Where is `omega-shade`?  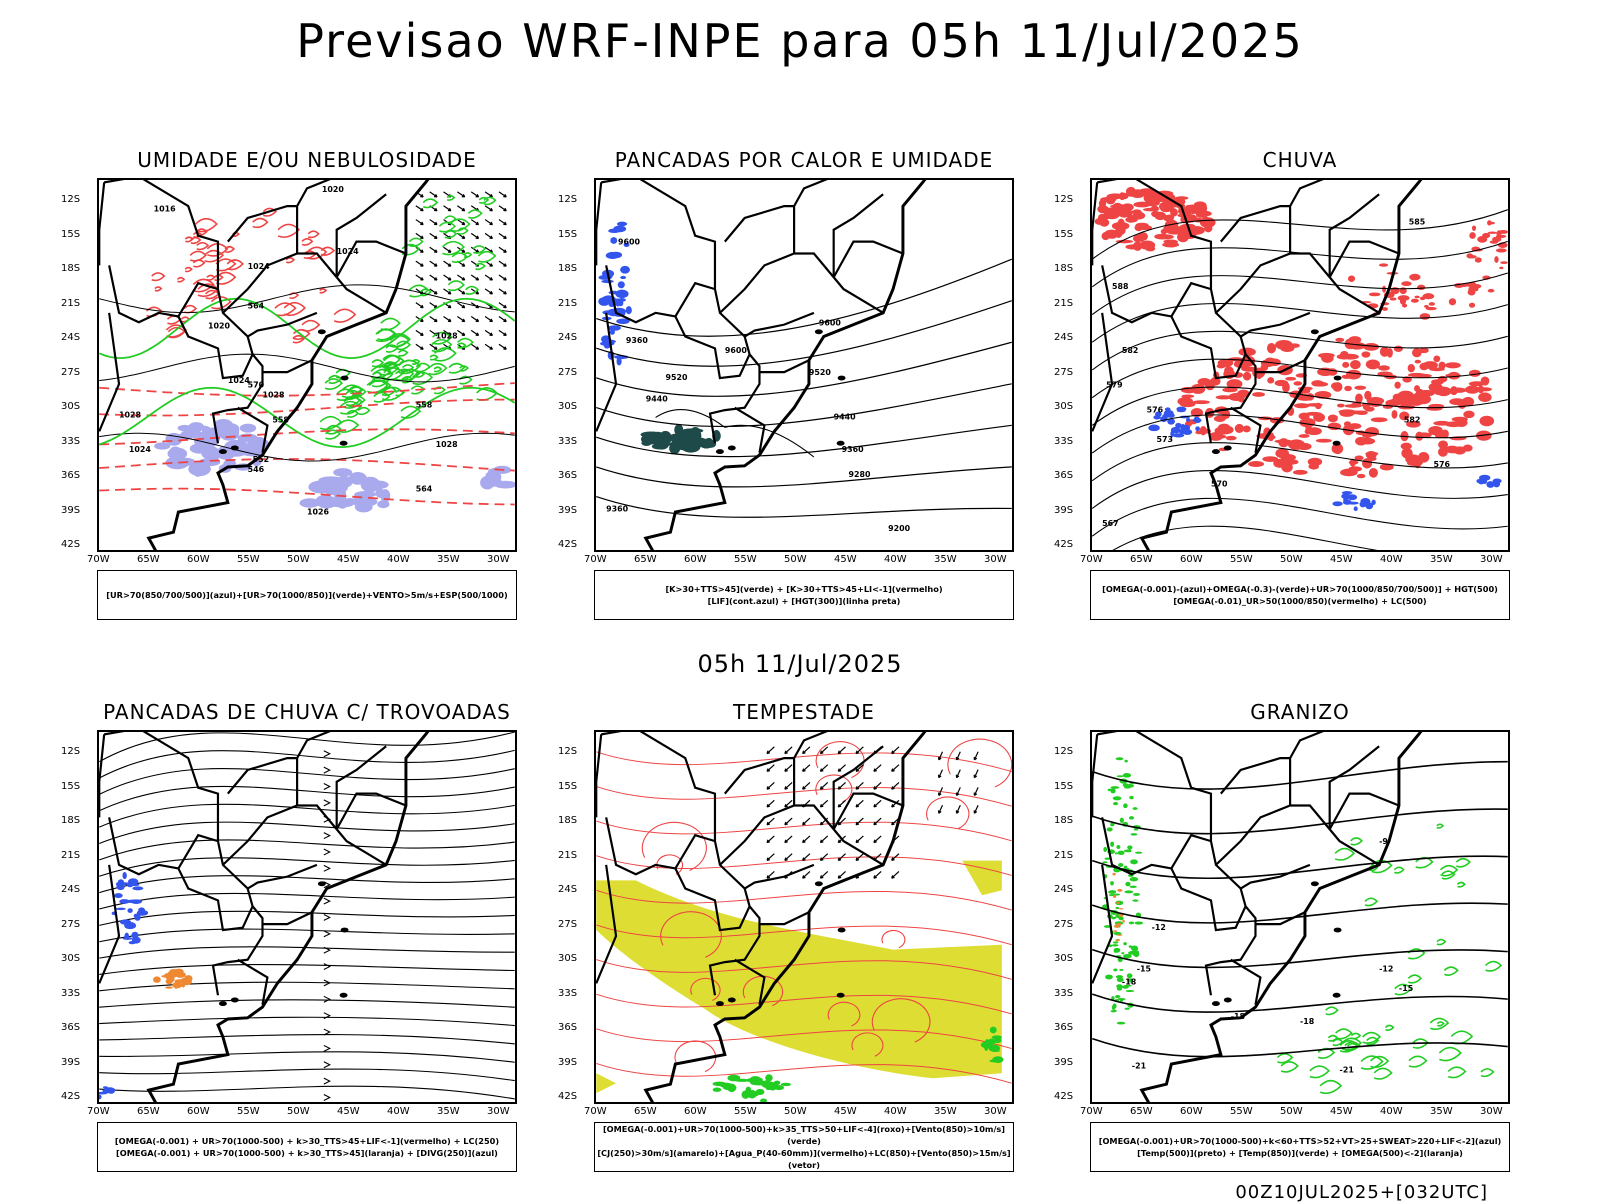 omega-shade is located at coordinates (1181, 409).